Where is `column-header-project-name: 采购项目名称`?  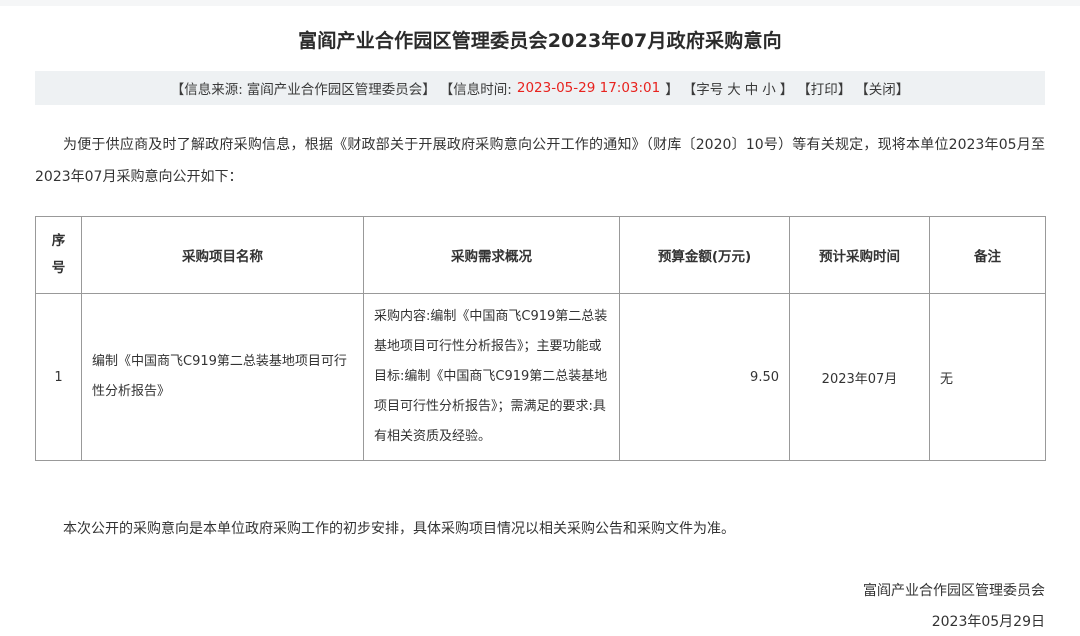 column-header-project-name: 采购项目名称 is located at coordinates (222, 255).